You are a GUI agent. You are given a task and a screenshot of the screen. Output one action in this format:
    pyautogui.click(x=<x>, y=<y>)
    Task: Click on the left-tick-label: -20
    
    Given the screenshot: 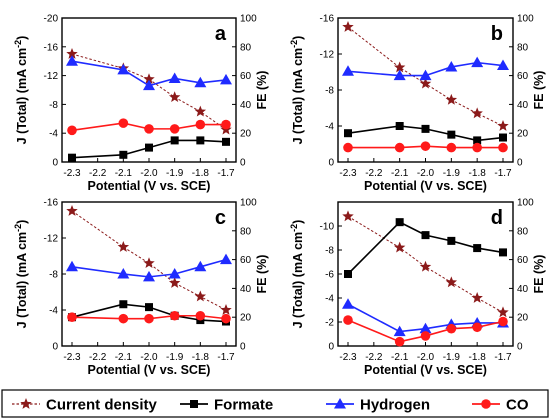 What is the action you would take?
    pyautogui.click(x=51, y=19)
    